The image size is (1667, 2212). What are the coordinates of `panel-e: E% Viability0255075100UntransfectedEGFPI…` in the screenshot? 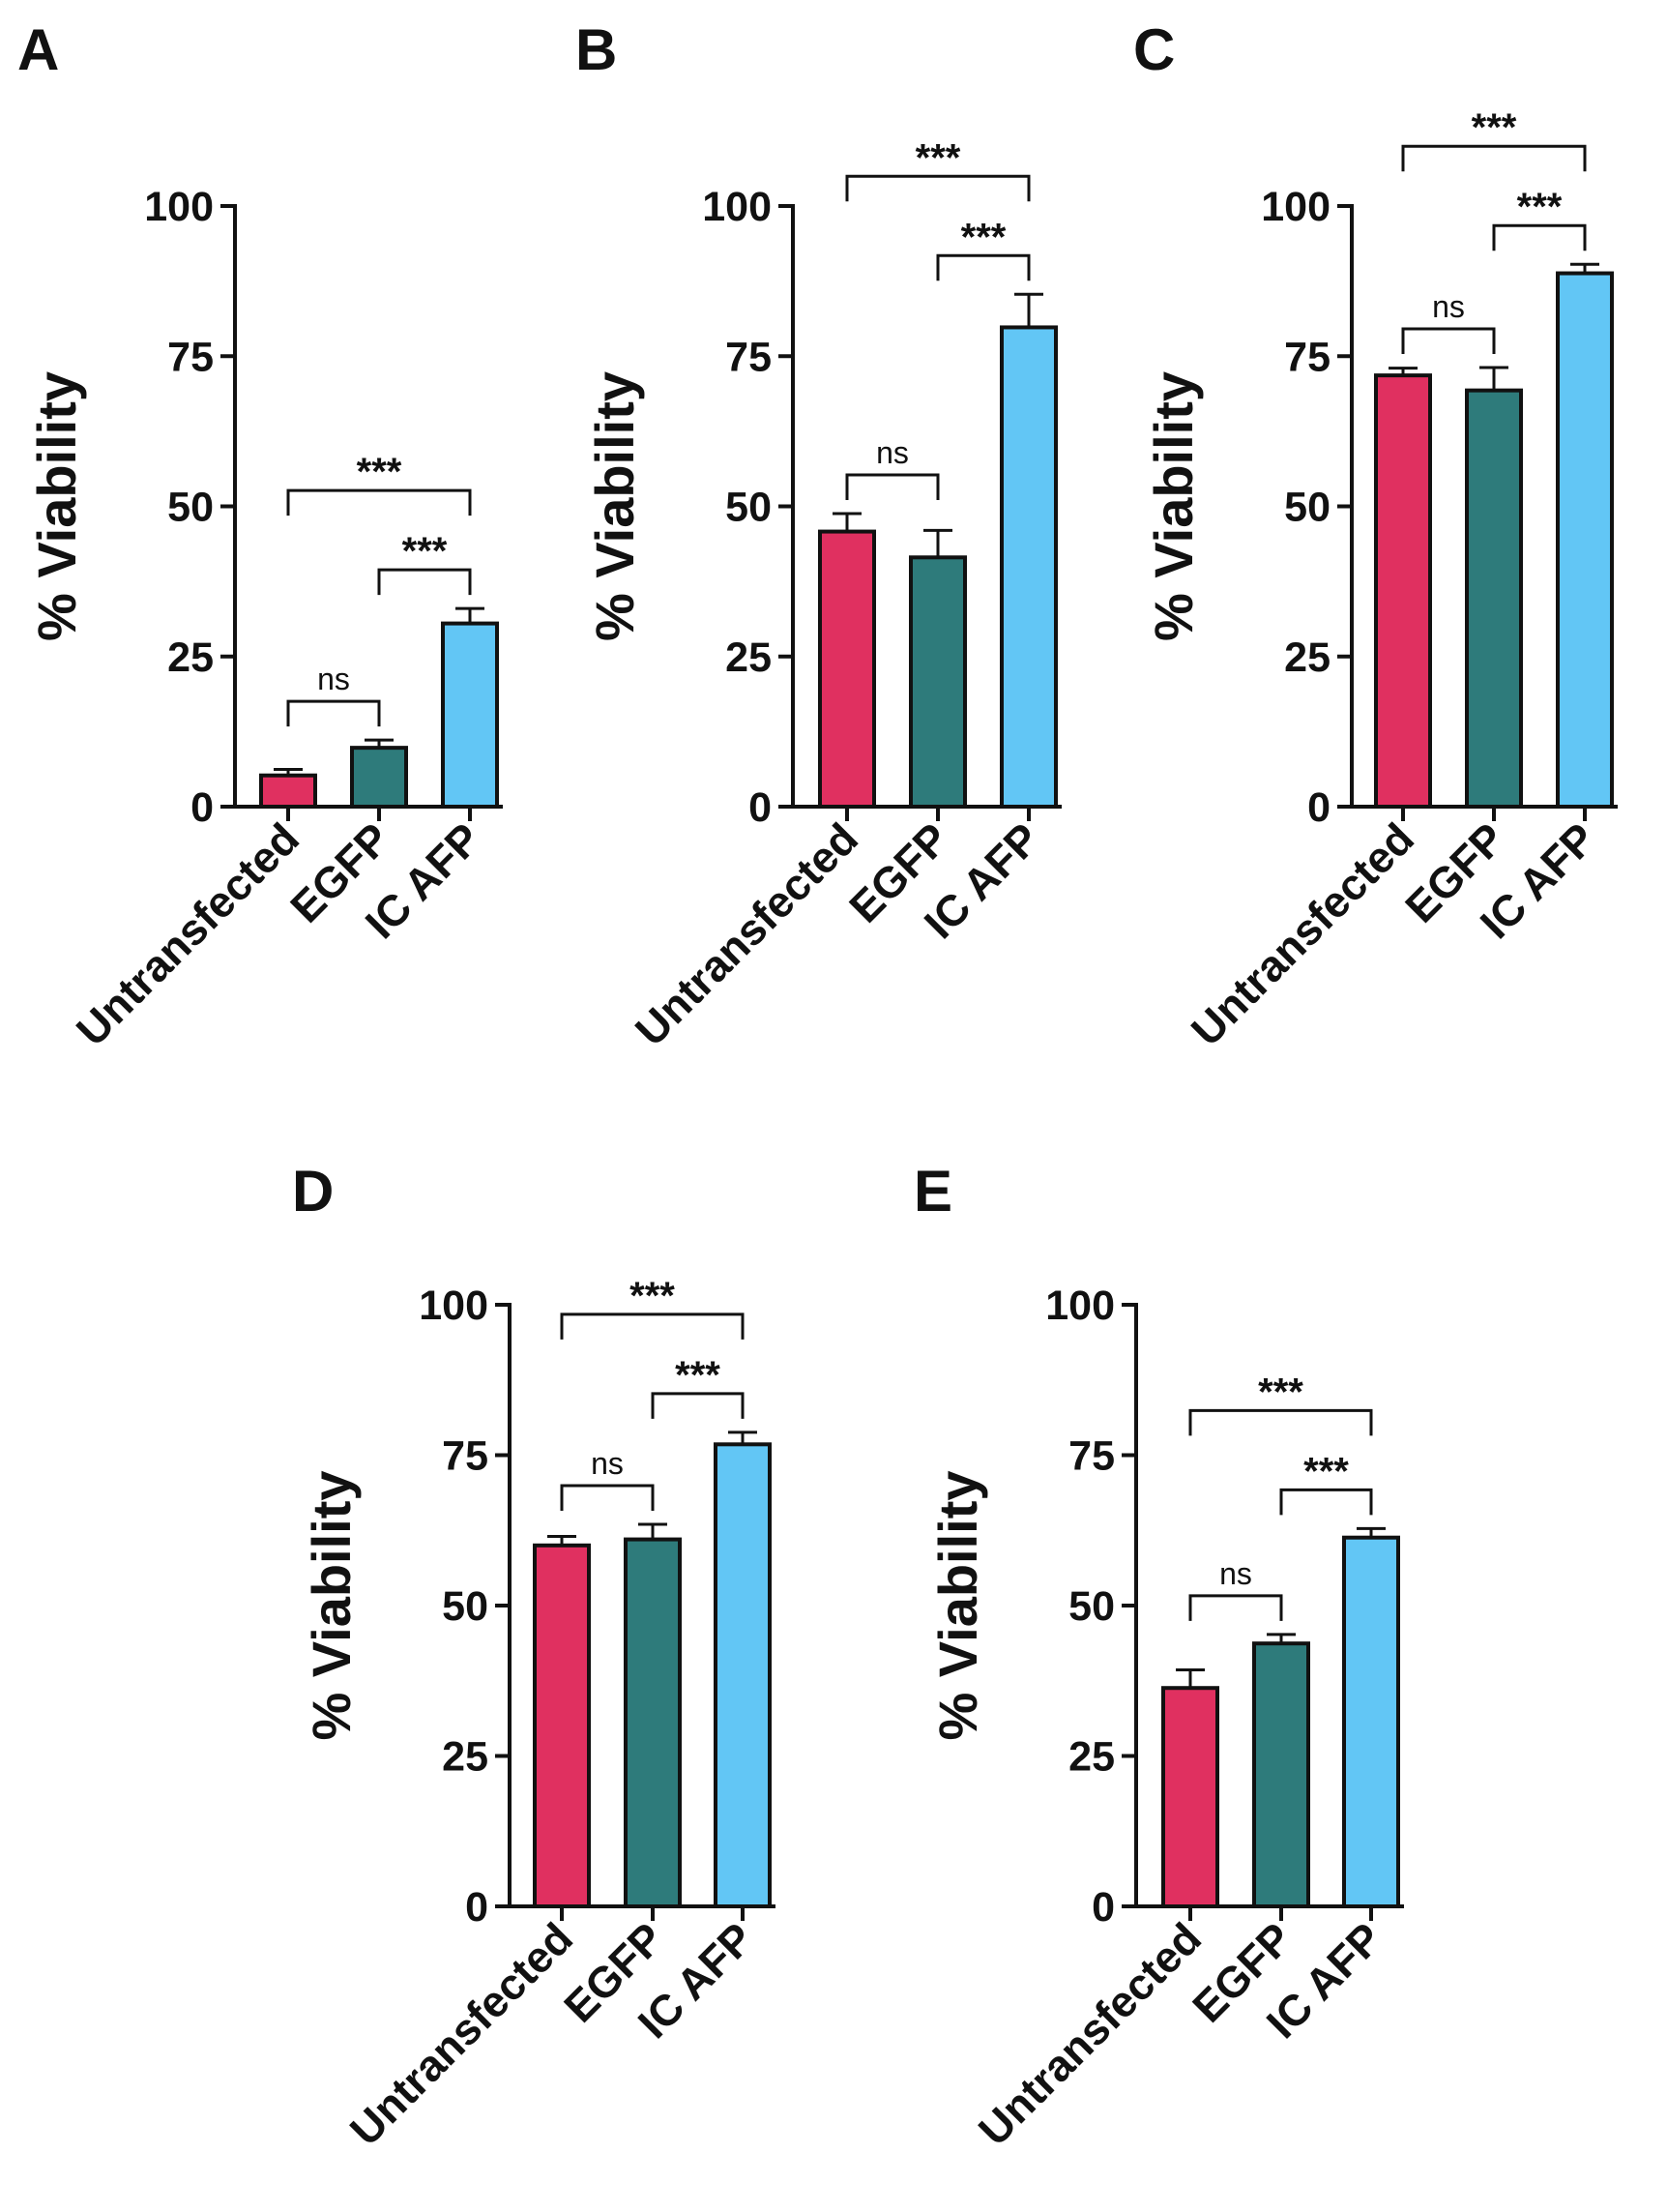 It's located at (1159, 1657).